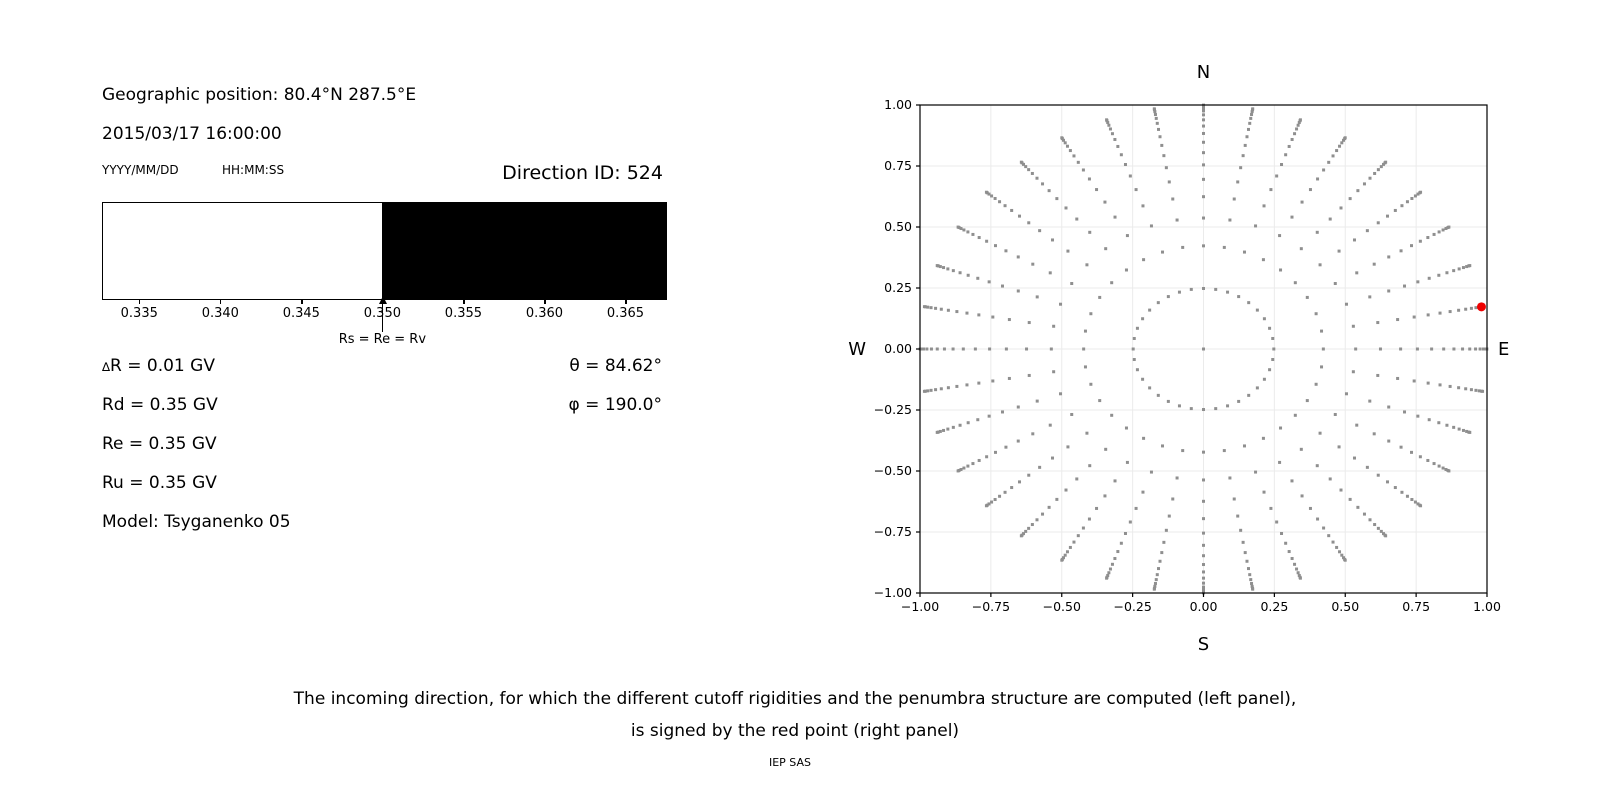  Describe the element at coordinates (893, 592) in the screenshot. I see `y-tick-label: −1.00` at that location.